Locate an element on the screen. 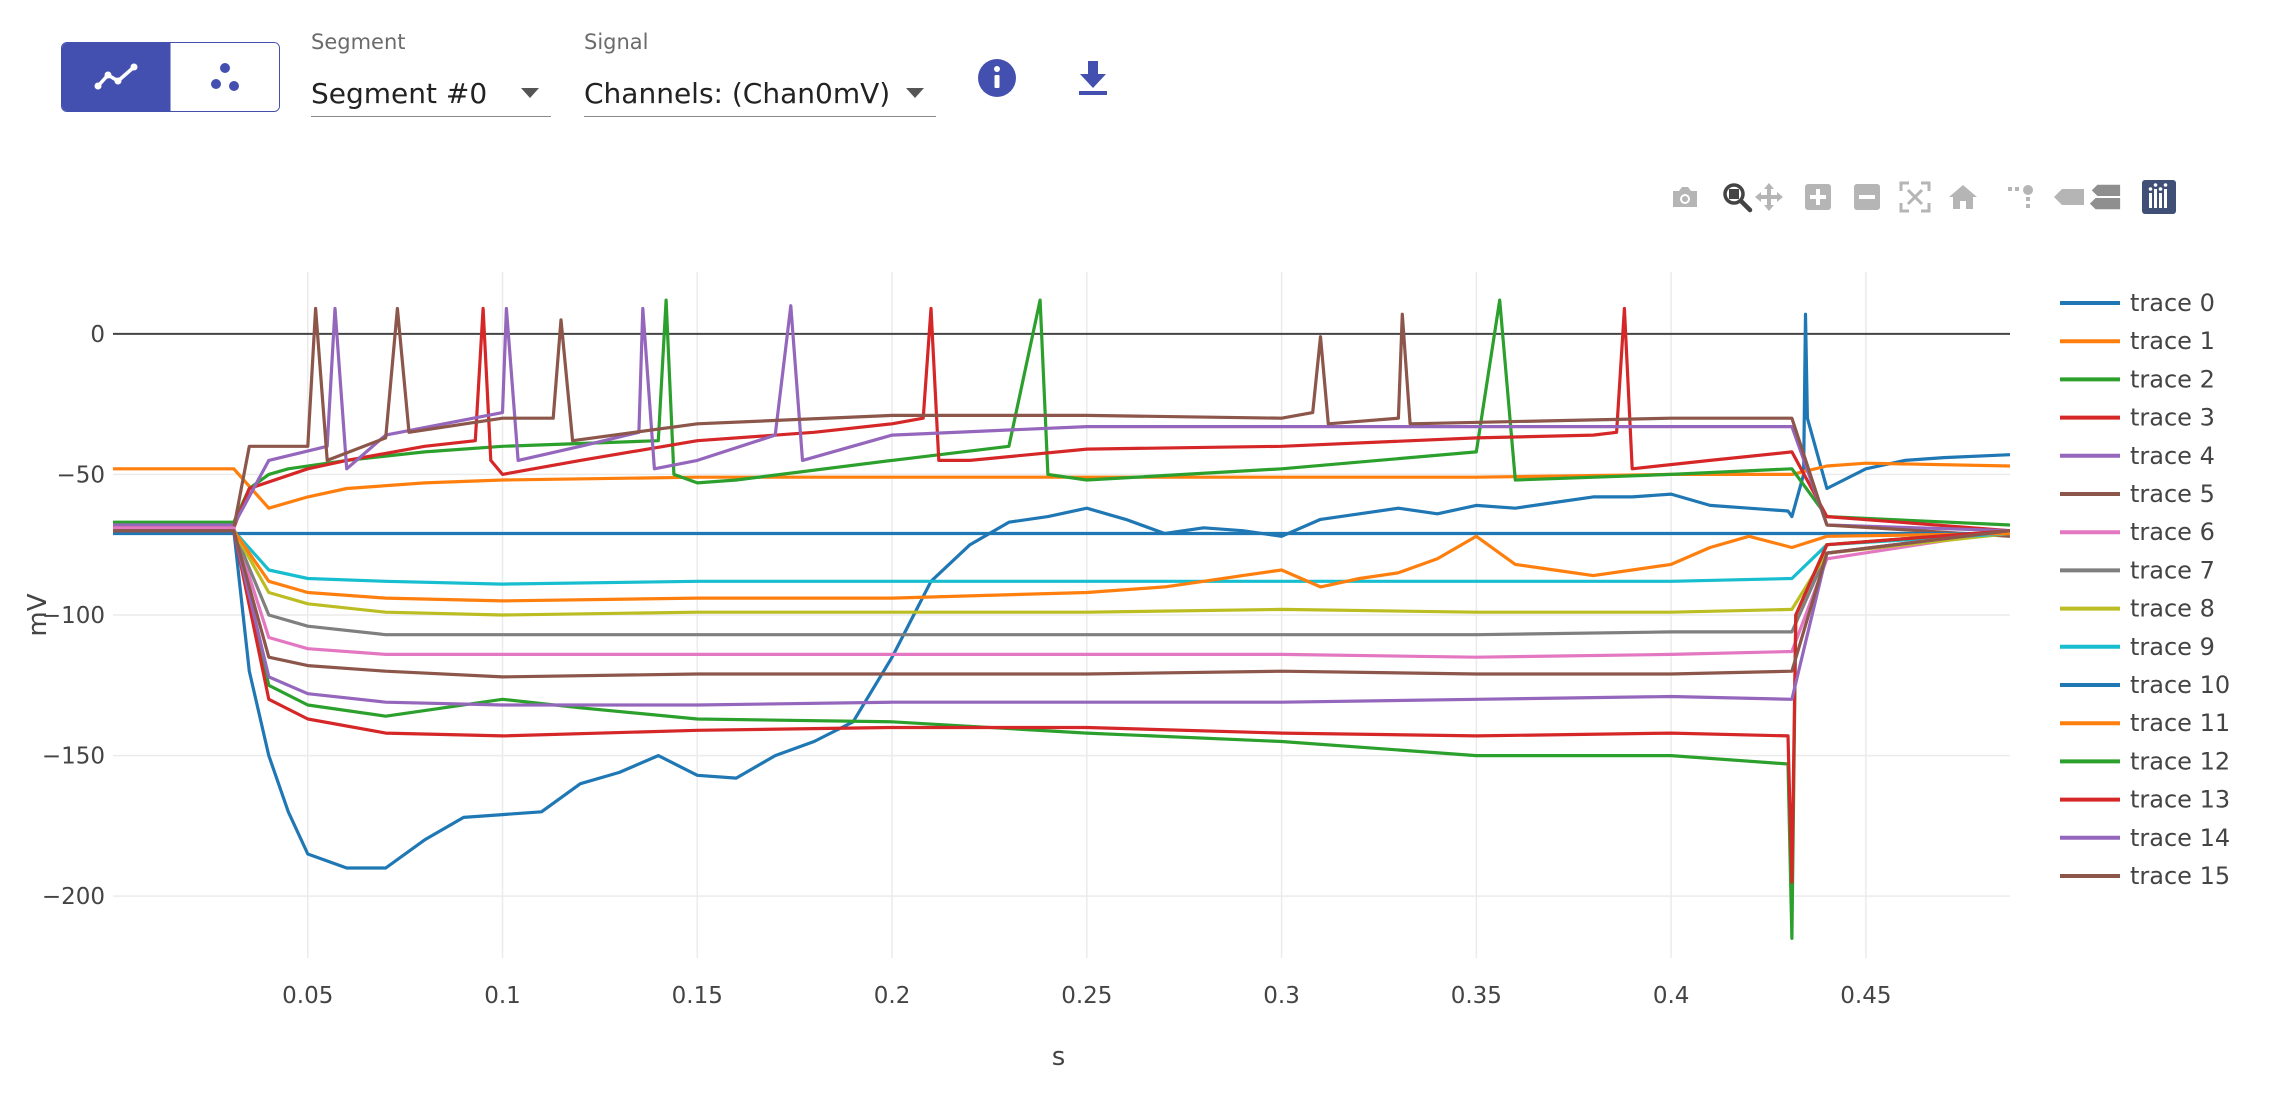  zoom-out-icon is located at coordinates (1867, 197).